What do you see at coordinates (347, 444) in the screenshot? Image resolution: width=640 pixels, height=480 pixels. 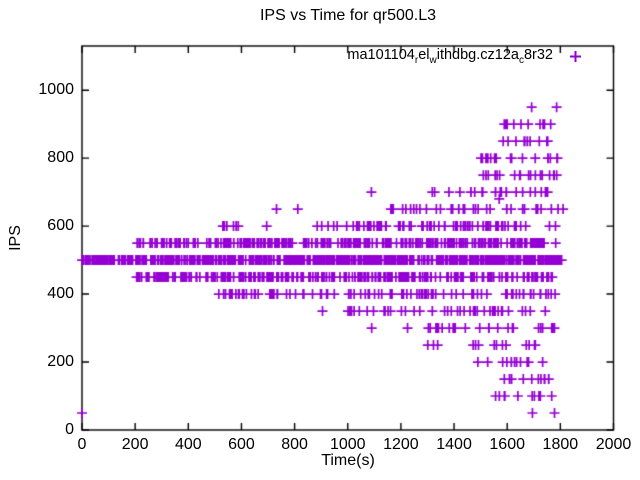 I see `x-tick-label: 1000` at bounding box center [347, 444].